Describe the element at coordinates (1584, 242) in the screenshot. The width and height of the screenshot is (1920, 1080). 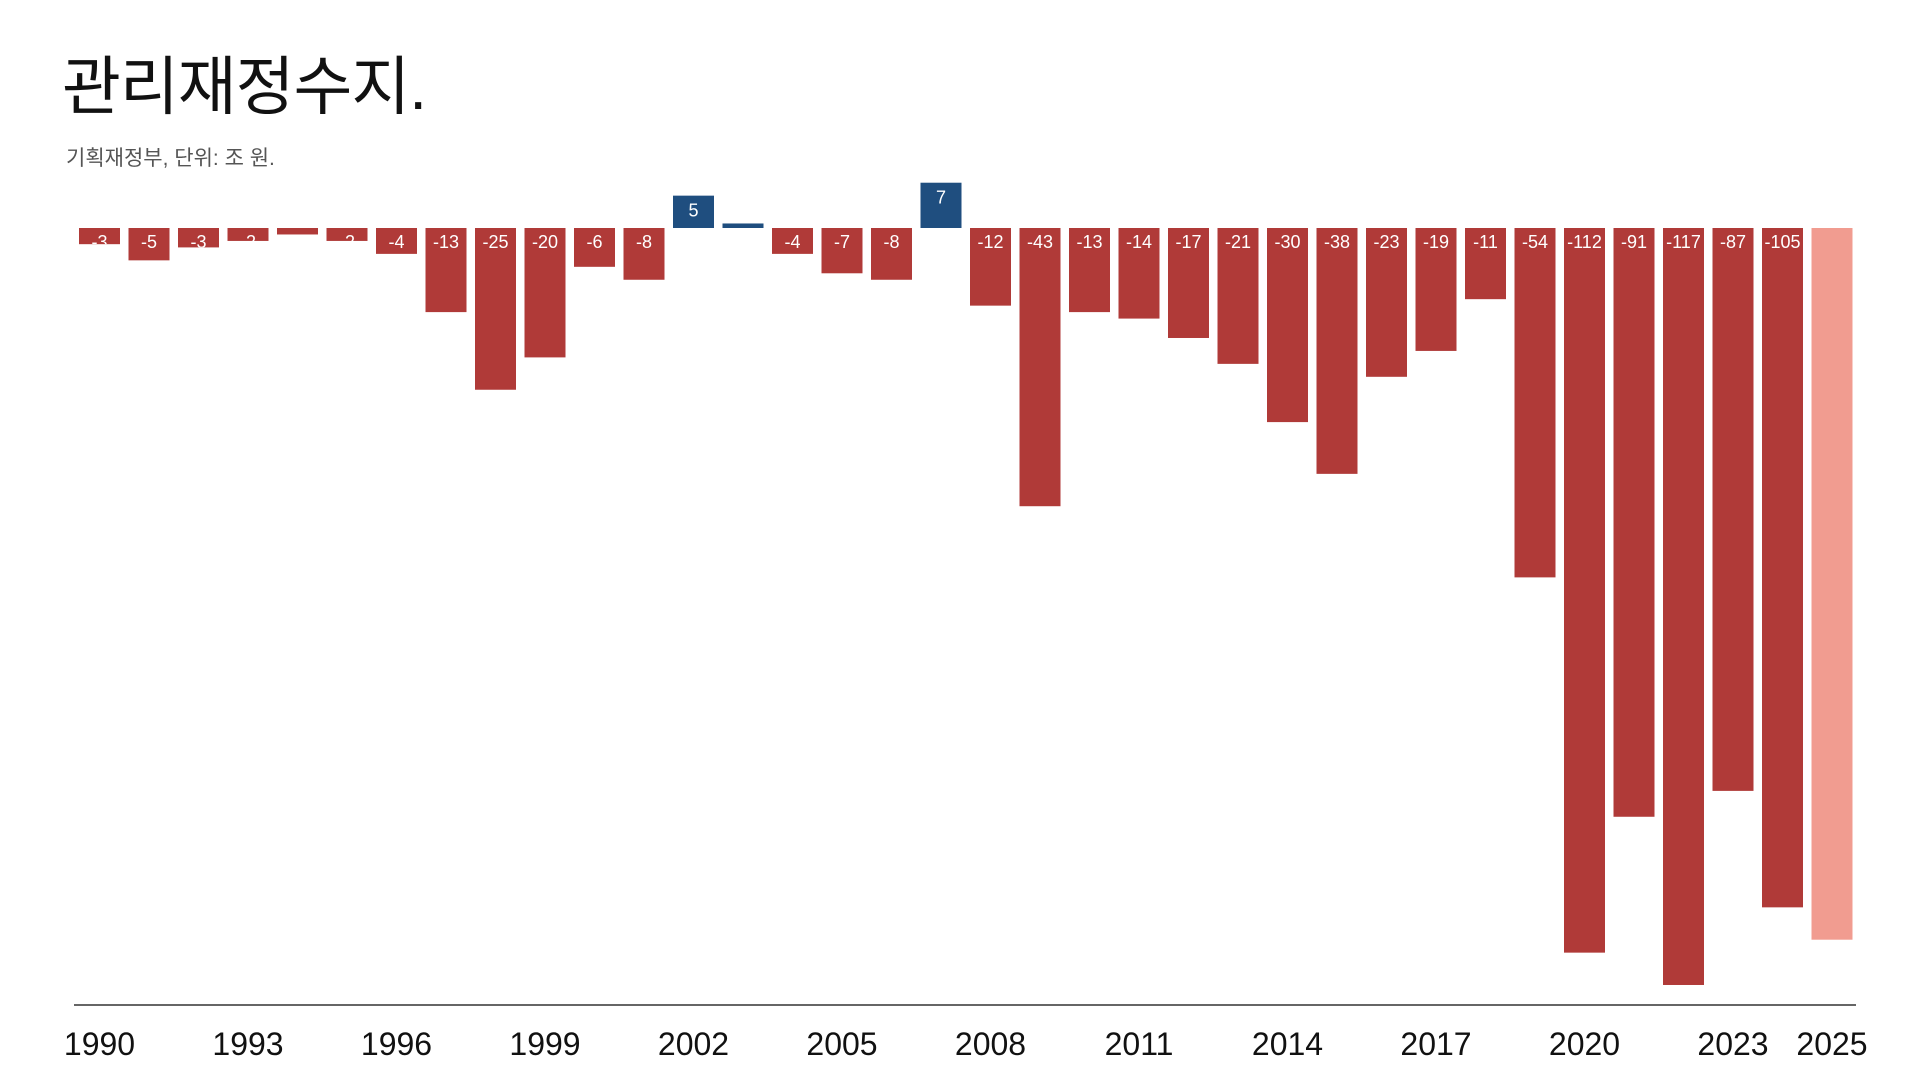
I see `data-label-2020: -112` at that location.